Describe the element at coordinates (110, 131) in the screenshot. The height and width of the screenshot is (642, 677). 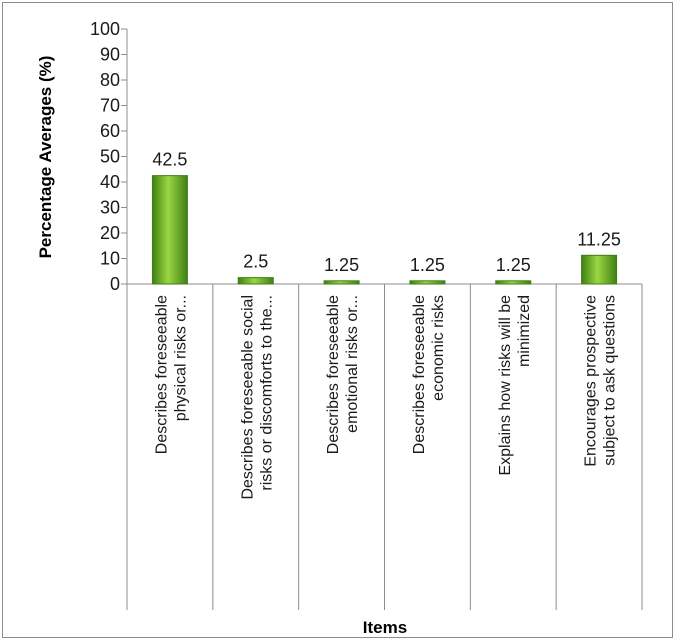
I see `y-tick-label: 60` at that location.